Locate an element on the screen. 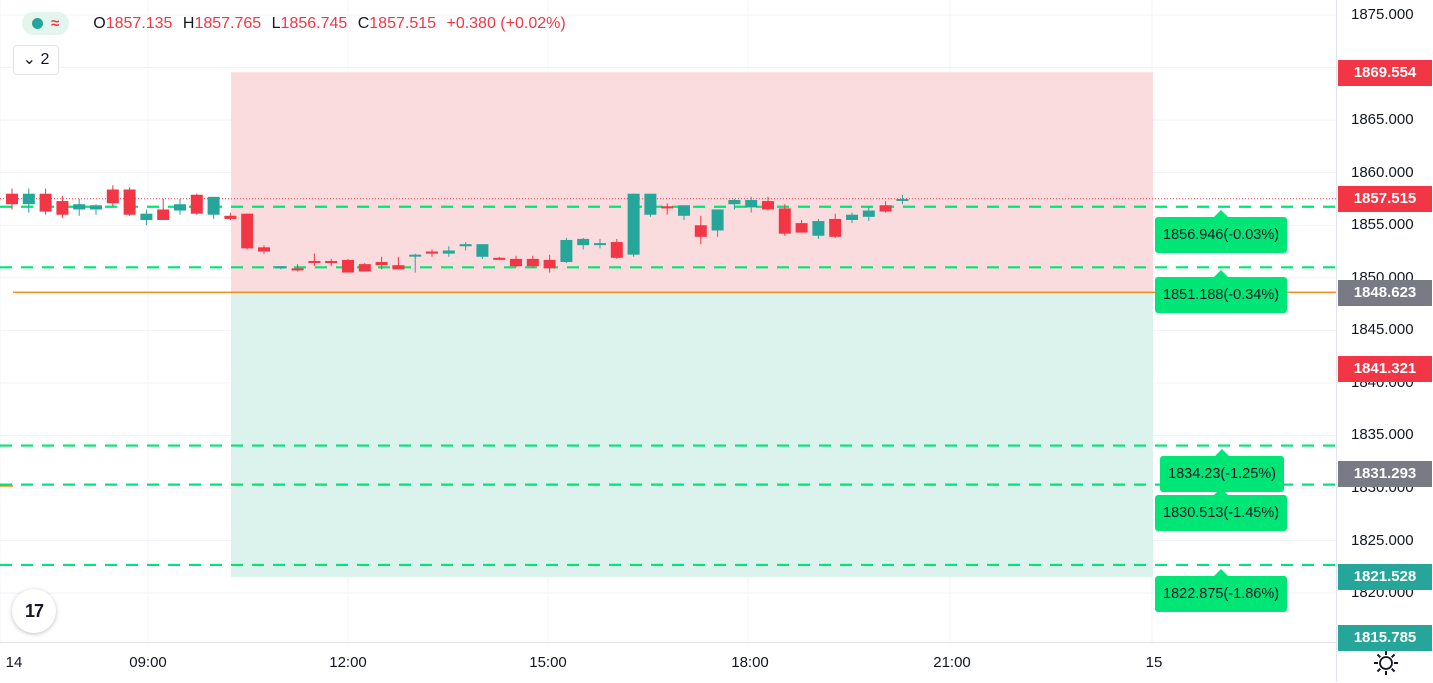 The width and height of the screenshot is (1433, 683). low-value: 1856.745 is located at coordinates (314, 23).